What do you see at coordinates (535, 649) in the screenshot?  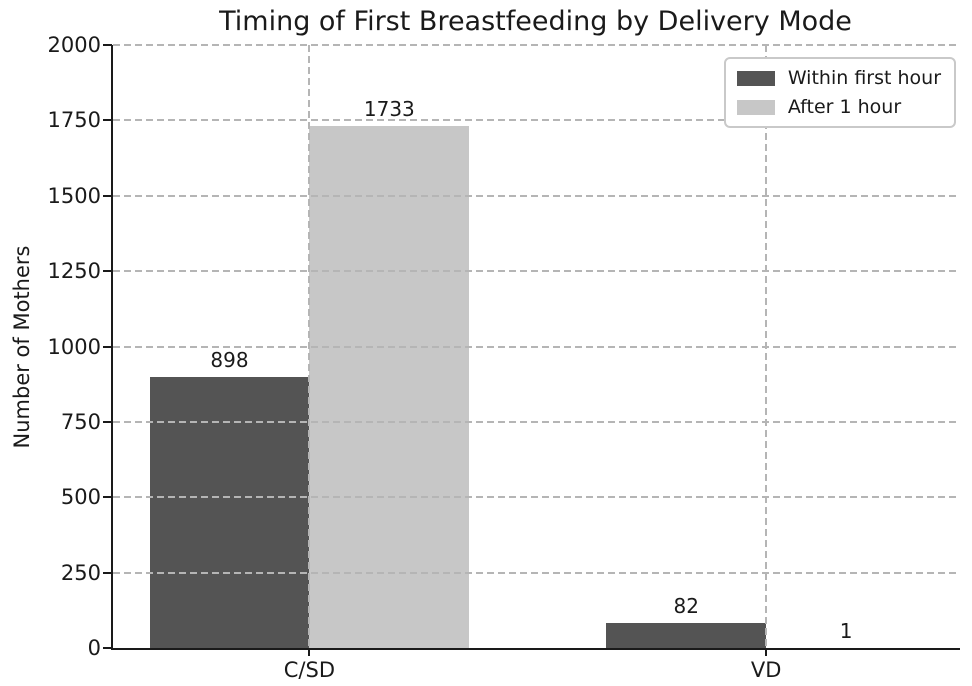 I see `x-axis-spine` at bounding box center [535, 649].